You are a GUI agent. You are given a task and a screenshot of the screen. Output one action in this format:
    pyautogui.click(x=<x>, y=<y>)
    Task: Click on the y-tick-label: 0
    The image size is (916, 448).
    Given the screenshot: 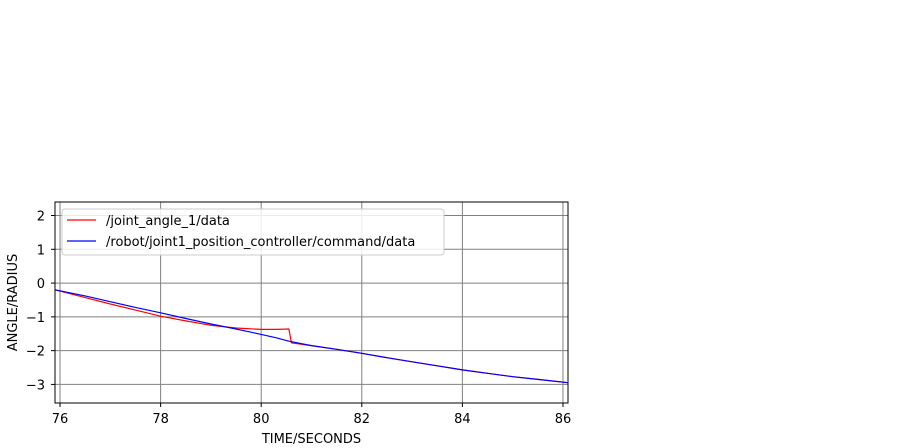 What is the action you would take?
    pyautogui.click(x=41, y=284)
    